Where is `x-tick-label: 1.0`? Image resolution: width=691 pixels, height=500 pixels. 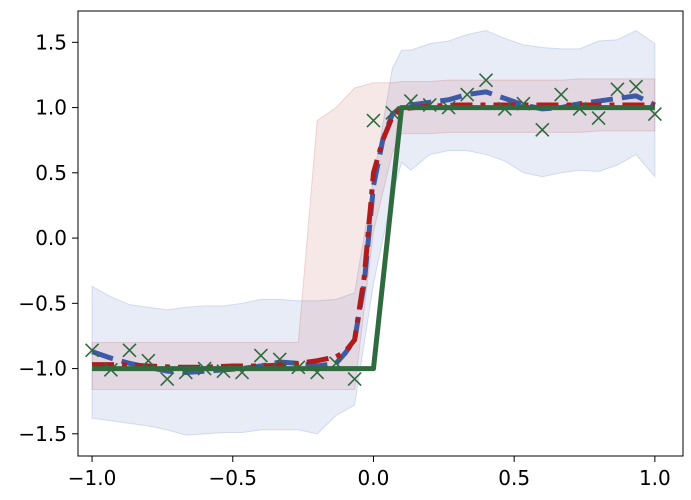 x-tick-label: 1.0 is located at coordinates (655, 478).